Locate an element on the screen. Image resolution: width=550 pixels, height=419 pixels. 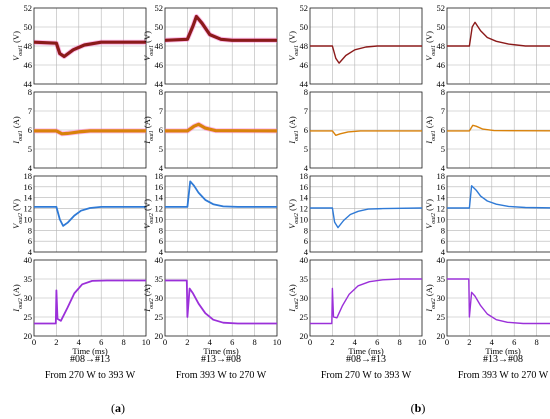
panel-label-b: (b) is located at coordinates (418, 408).